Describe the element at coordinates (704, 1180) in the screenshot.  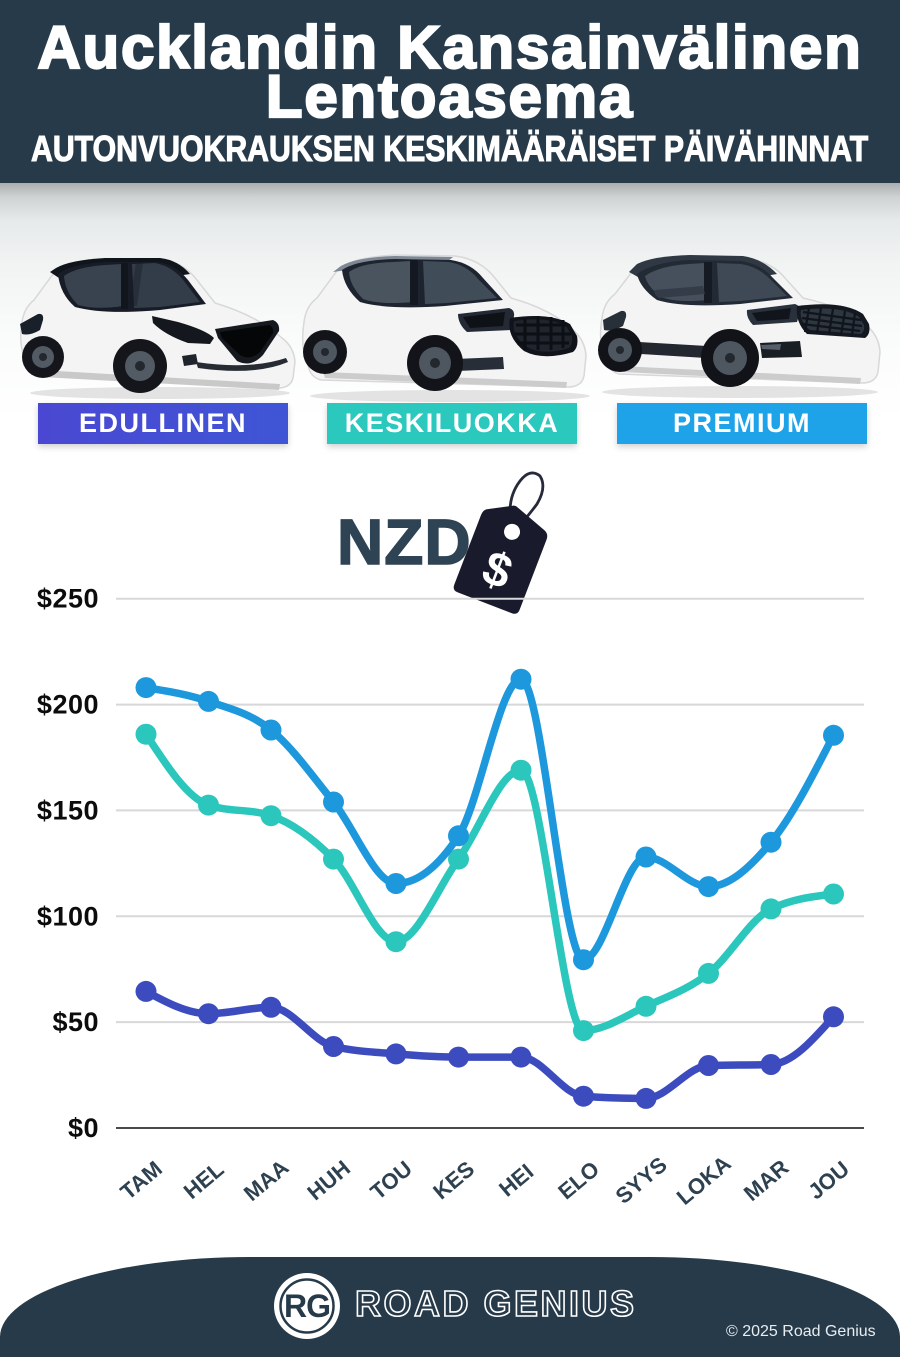
I see `svg-text: LOKA` at that location.